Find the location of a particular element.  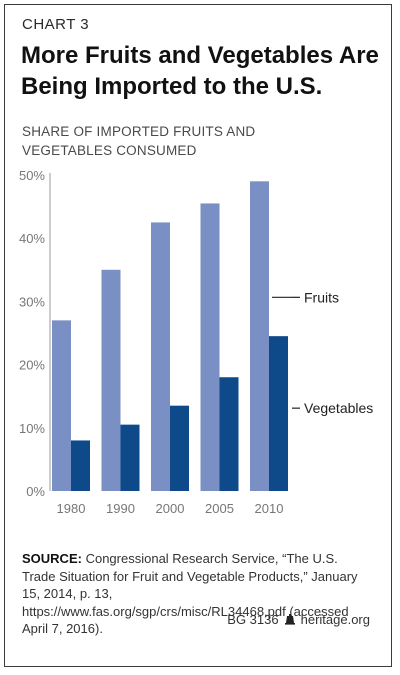

source-label: SOURCE: is located at coordinates (52, 558).